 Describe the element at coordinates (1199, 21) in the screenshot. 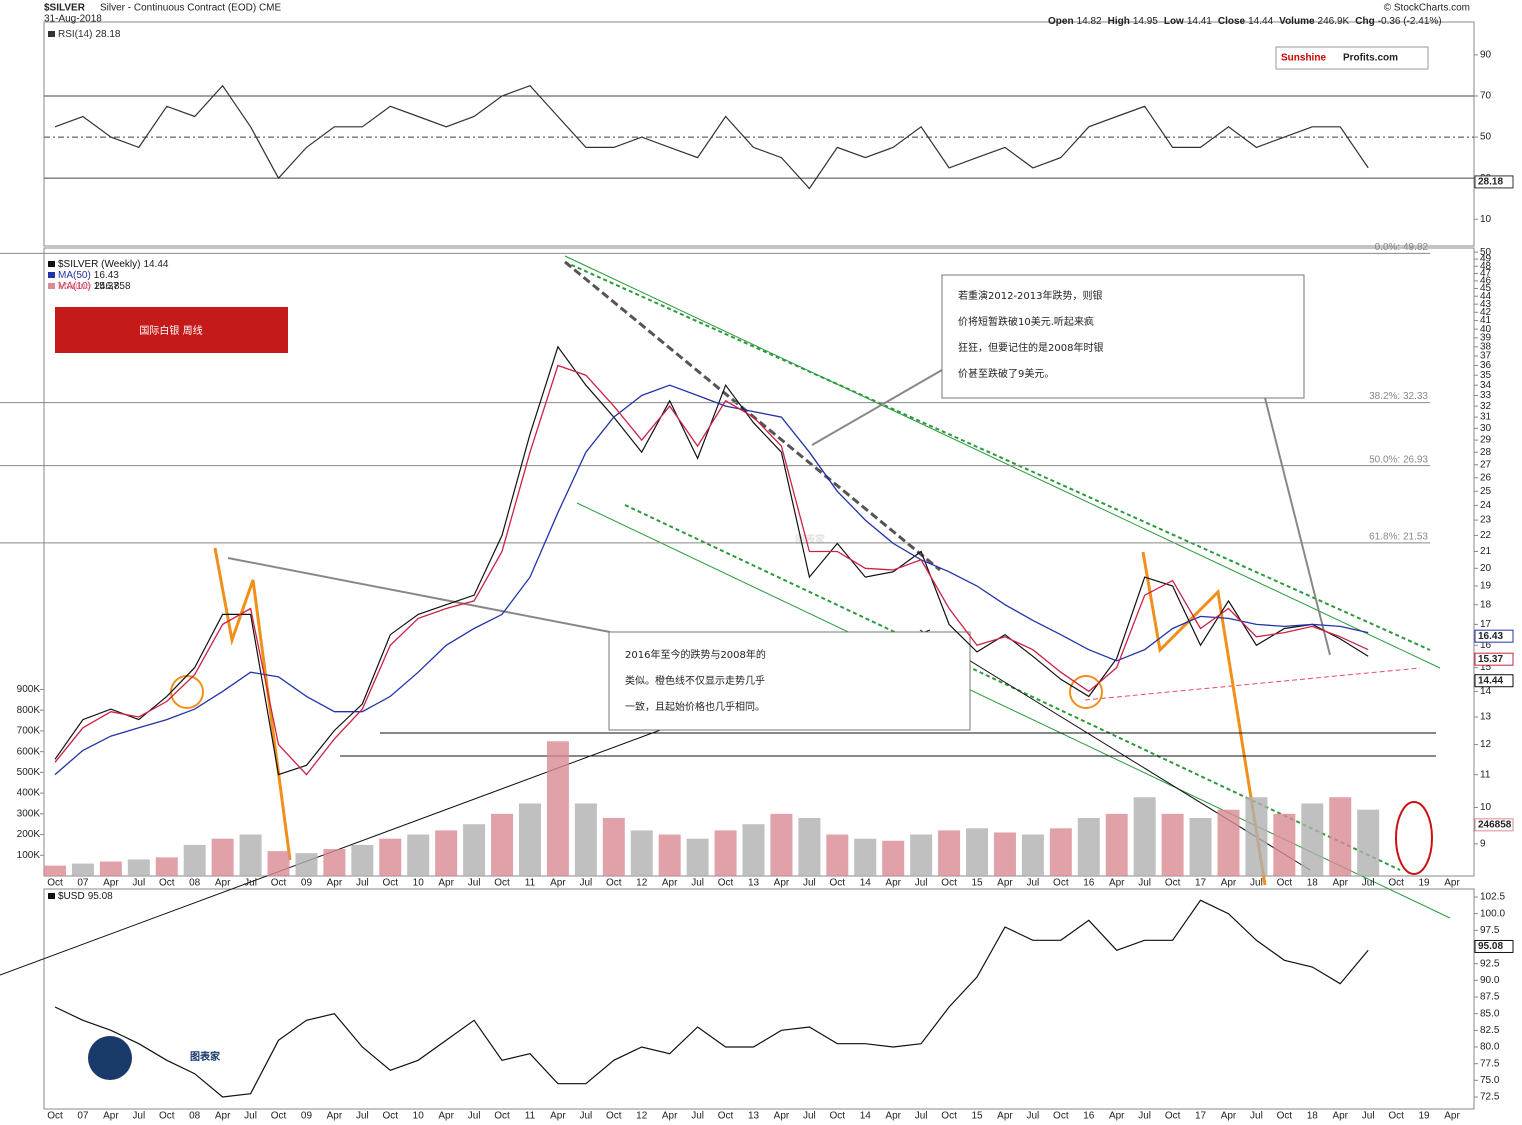

I see `ohlc-value: 14.41` at that location.